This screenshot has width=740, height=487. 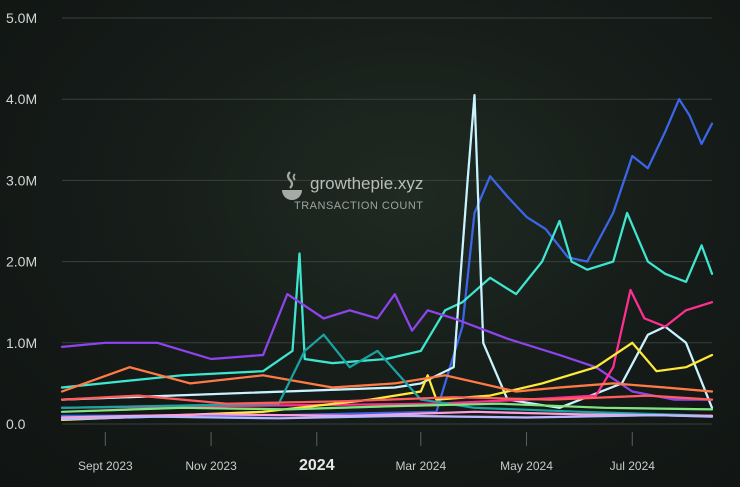 I want to click on y-tick-label: 2.0M, so click(x=21, y=262).